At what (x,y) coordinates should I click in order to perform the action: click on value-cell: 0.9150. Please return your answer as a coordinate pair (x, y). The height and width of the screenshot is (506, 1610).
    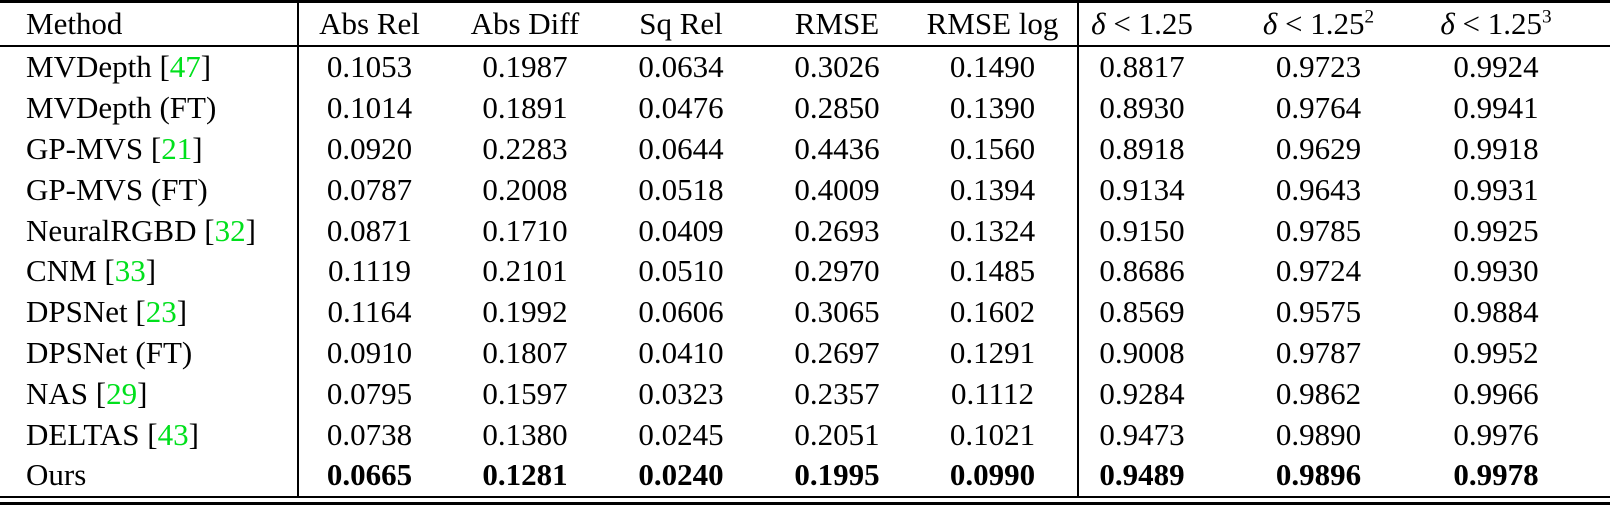
    Looking at the image, I should click on (1142, 230).